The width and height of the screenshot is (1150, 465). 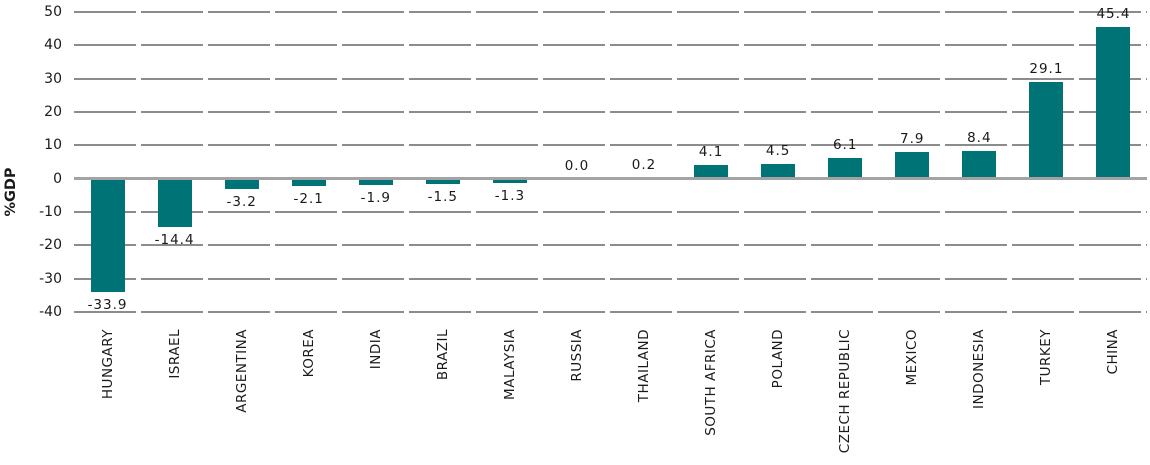 What do you see at coordinates (644, 165) in the screenshot?
I see `value-label-thailand: 0.2` at bounding box center [644, 165].